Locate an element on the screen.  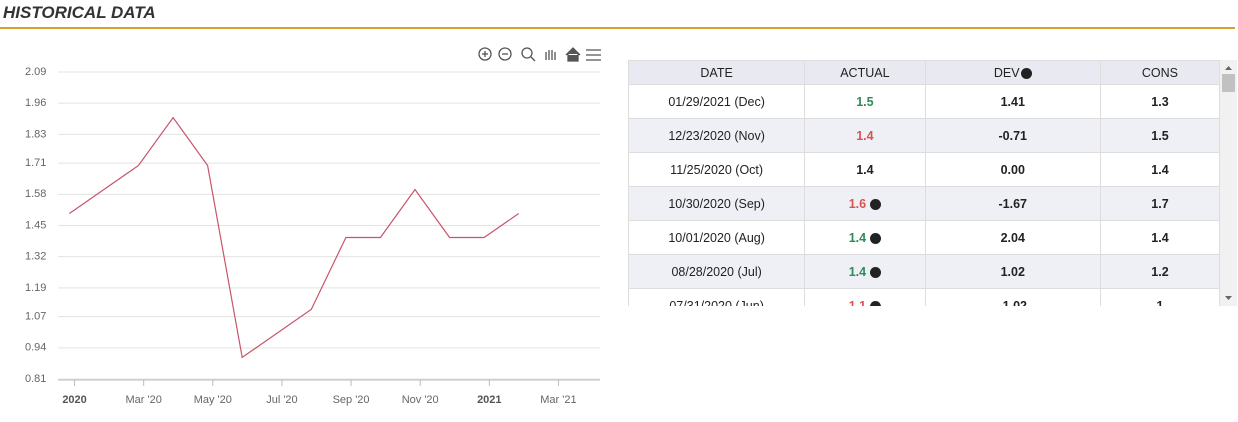
table-row: 11/25/2020 (Oct) 1.4 0.00 1.4 is located at coordinates (924, 169).